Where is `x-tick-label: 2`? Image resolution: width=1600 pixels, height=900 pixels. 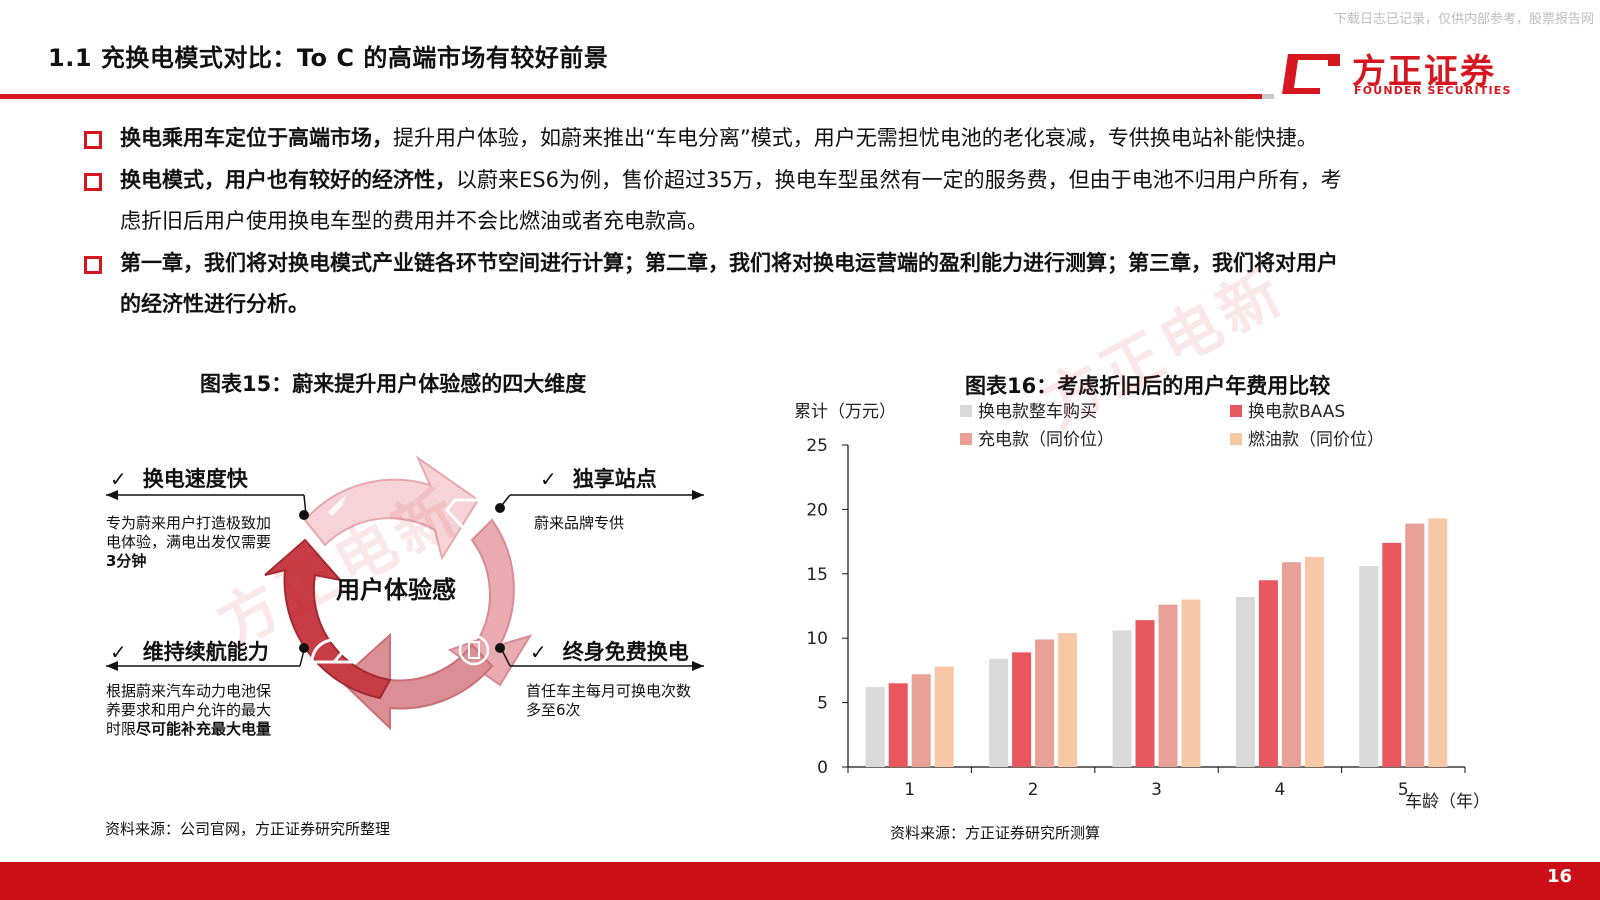
x-tick-label: 2 is located at coordinates (1033, 790).